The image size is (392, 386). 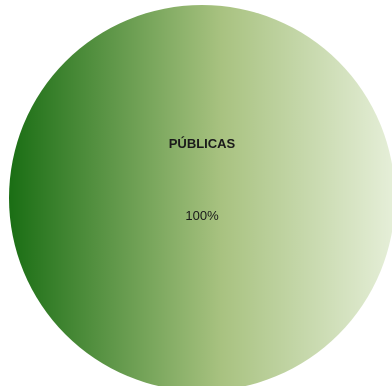 I want to click on slice-data-label: 100%, so click(x=202, y=215).